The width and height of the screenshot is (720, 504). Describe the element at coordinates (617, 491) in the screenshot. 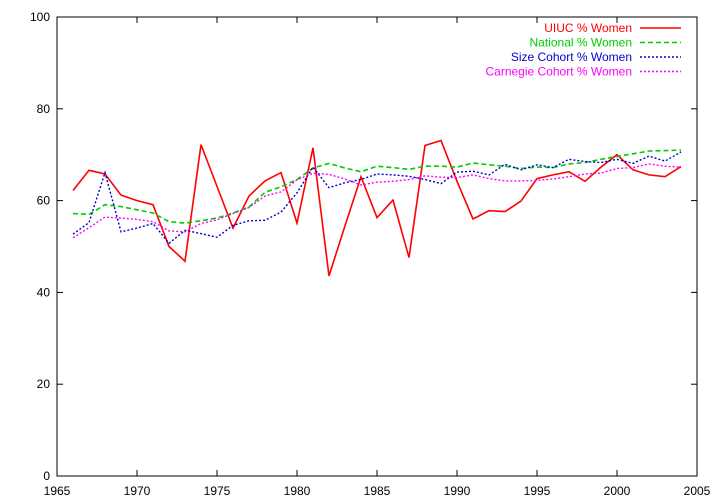

I see `x-tick-label: 2000` at that location.